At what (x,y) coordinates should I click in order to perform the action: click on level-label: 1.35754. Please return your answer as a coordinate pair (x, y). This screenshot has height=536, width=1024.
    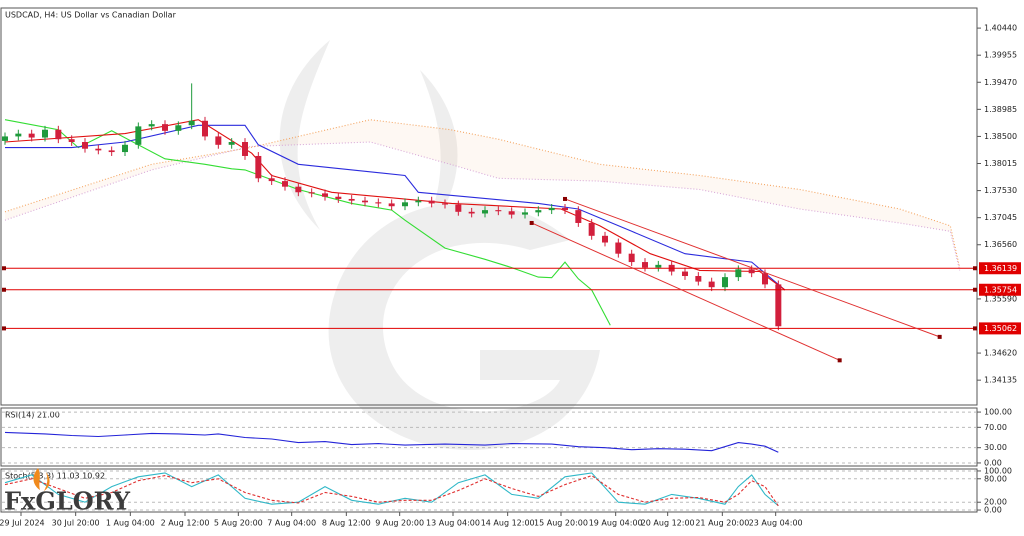
    Looking at the image, I should click on (1000, 289).